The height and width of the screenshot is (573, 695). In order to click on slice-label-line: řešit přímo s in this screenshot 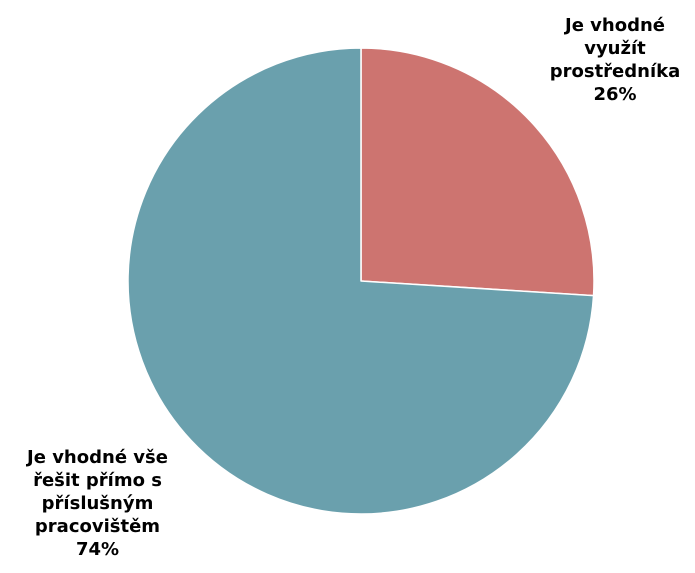, I will do `click(97, 480)`.